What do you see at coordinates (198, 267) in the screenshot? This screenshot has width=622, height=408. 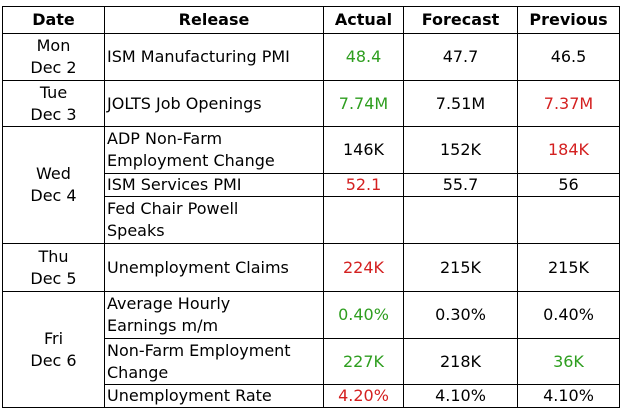 I see `release-name: Unemployment Claims` at bounding box center [198, 267].